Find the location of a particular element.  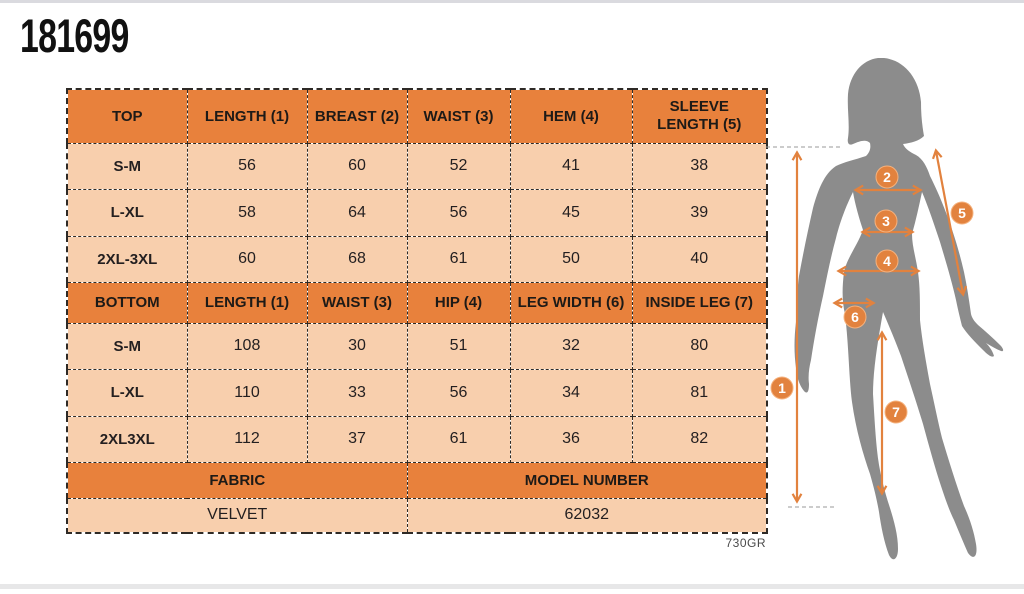

value-cell: 40 is located at coordinates (699, 259).